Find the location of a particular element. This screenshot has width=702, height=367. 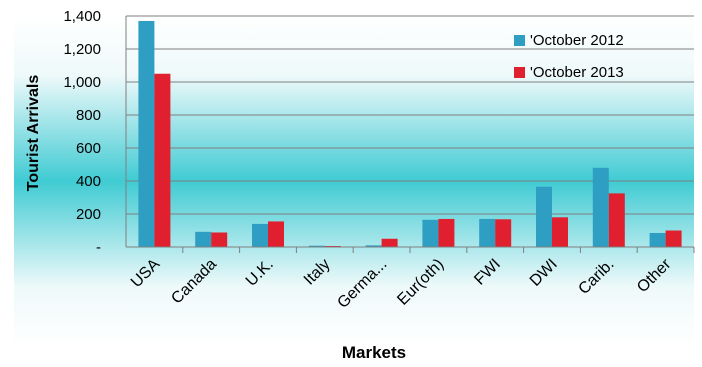

y-tick-label: 600 is located at coordinates (88, 148).